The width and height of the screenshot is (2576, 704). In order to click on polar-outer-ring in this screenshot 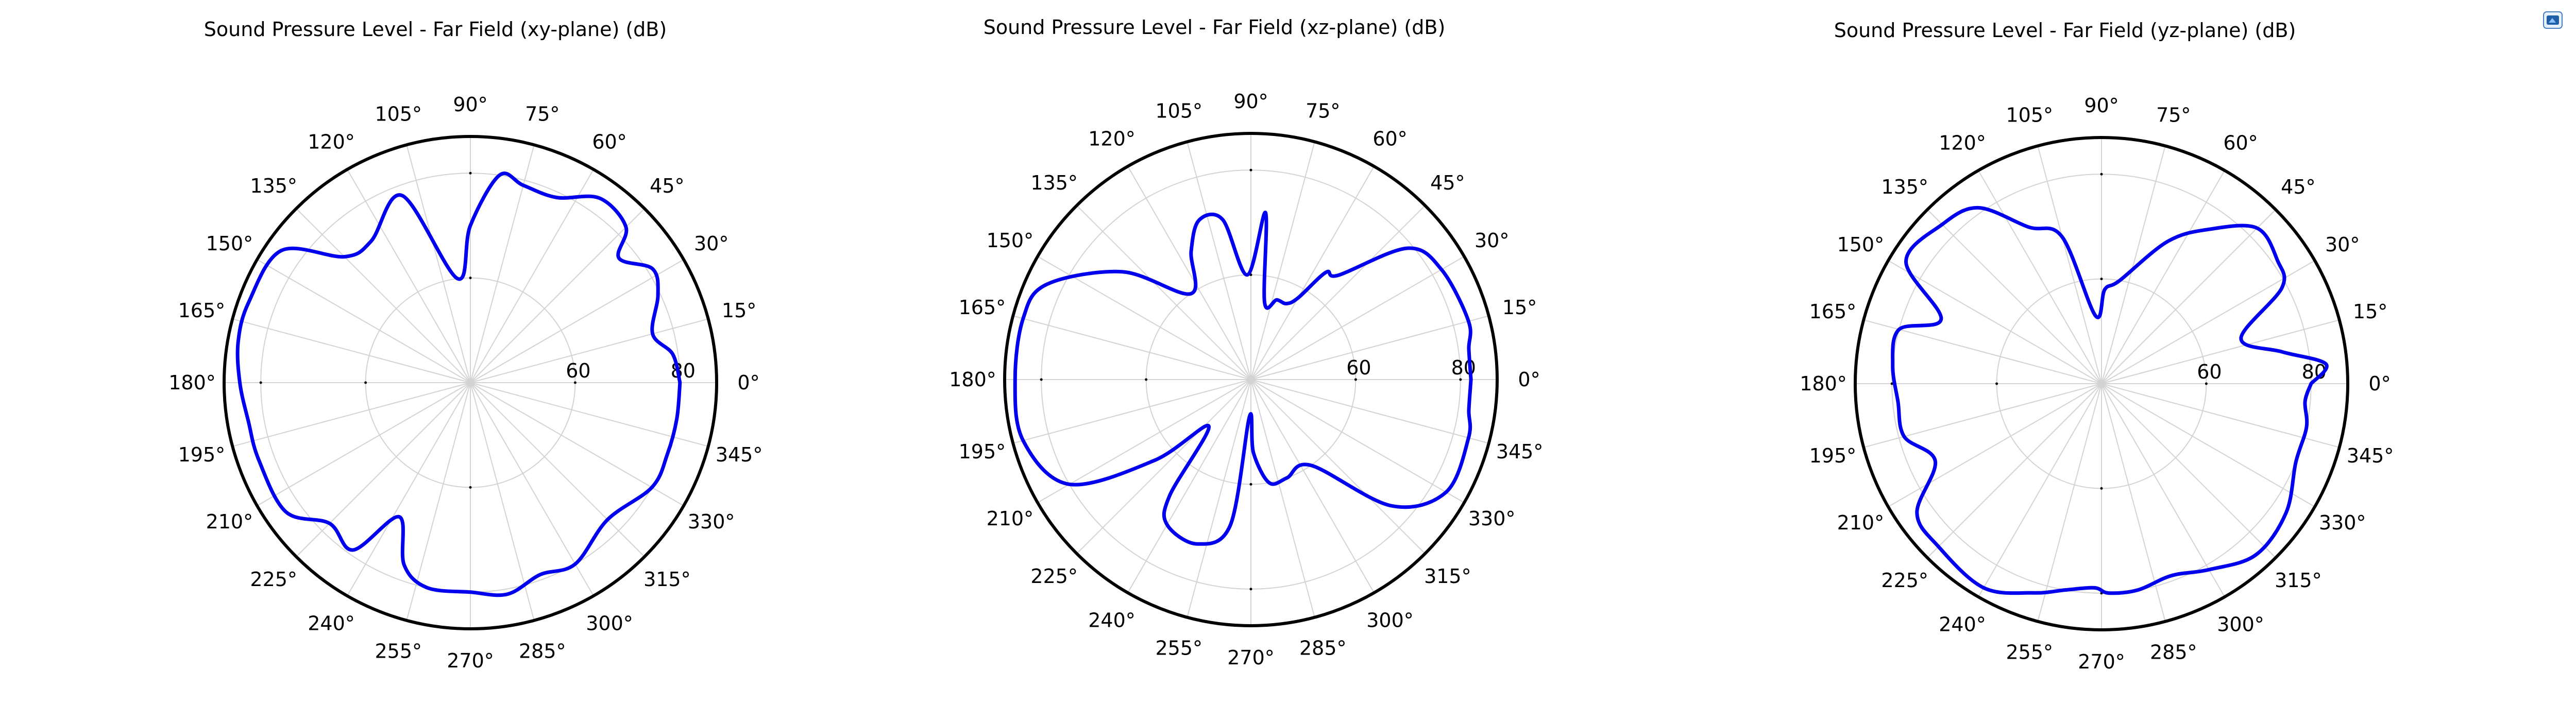, I will do `click(2101, 383)`.